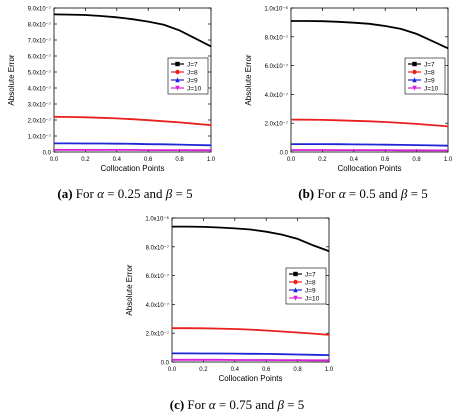  What do you see at coordinates (39, 73) in the screenshot?
I see `y-tick-label: 5.0x10⁻⁷` at bounding box center [39, 73].